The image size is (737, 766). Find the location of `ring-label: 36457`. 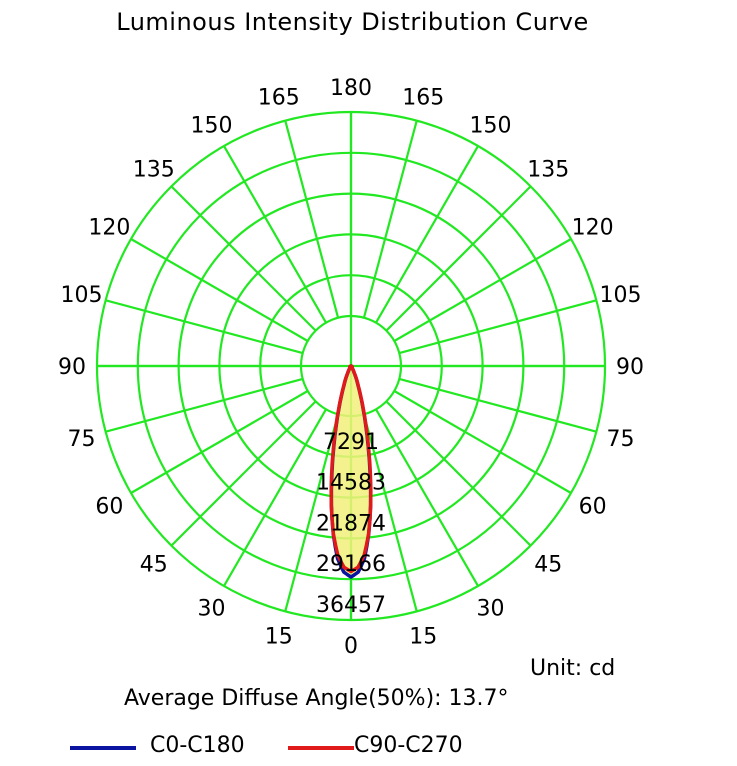

ring-label: 36457 is located at coordinates (351, 605).